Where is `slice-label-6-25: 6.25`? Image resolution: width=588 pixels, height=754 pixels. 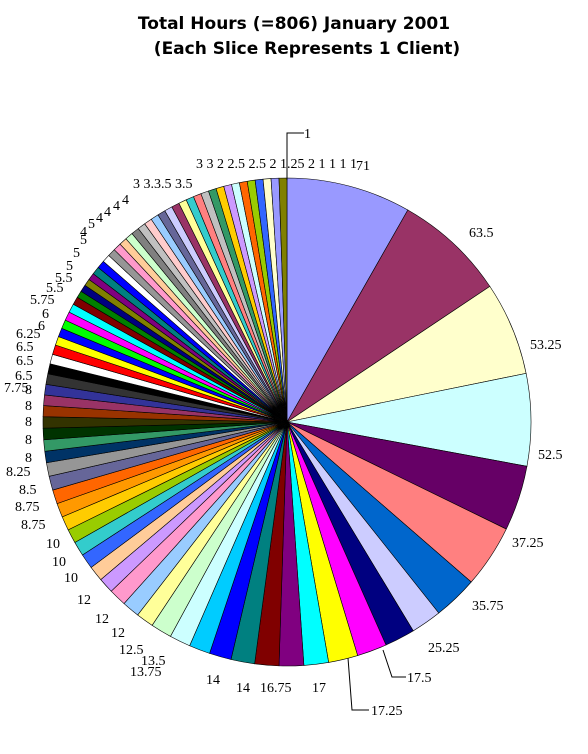 slice-label-6-25: 6.25 is located at coordinates (28, 334).